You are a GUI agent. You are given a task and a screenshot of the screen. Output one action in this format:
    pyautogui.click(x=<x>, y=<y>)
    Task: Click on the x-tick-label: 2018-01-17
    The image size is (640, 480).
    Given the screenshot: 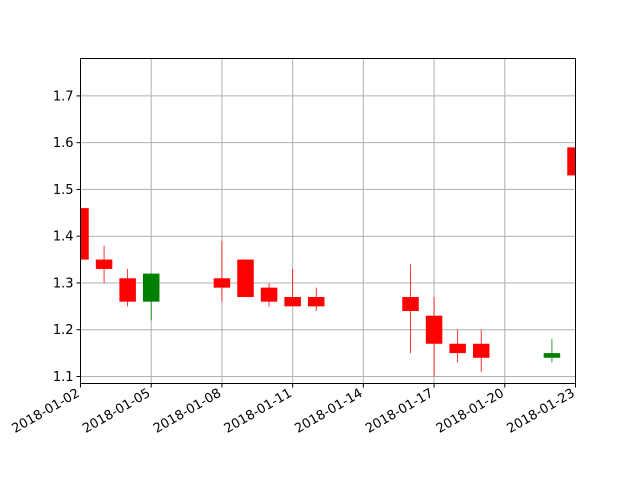 What is the action you would take?
    pyautogui.click(x=399, y=411)
    